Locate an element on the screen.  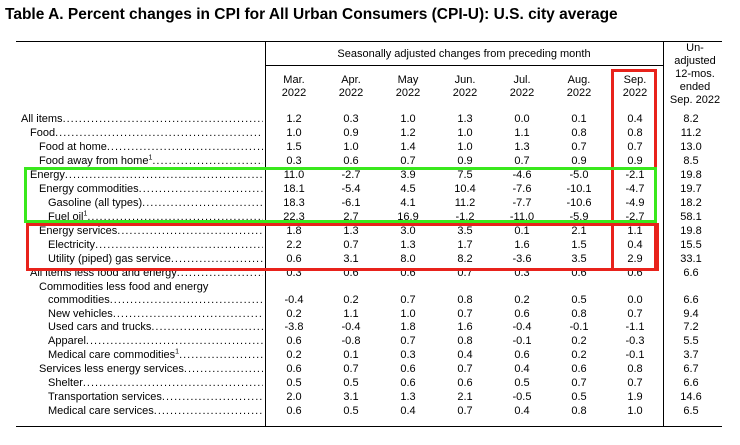
value-cell: -7.6 is located at coordinates (522, 189).